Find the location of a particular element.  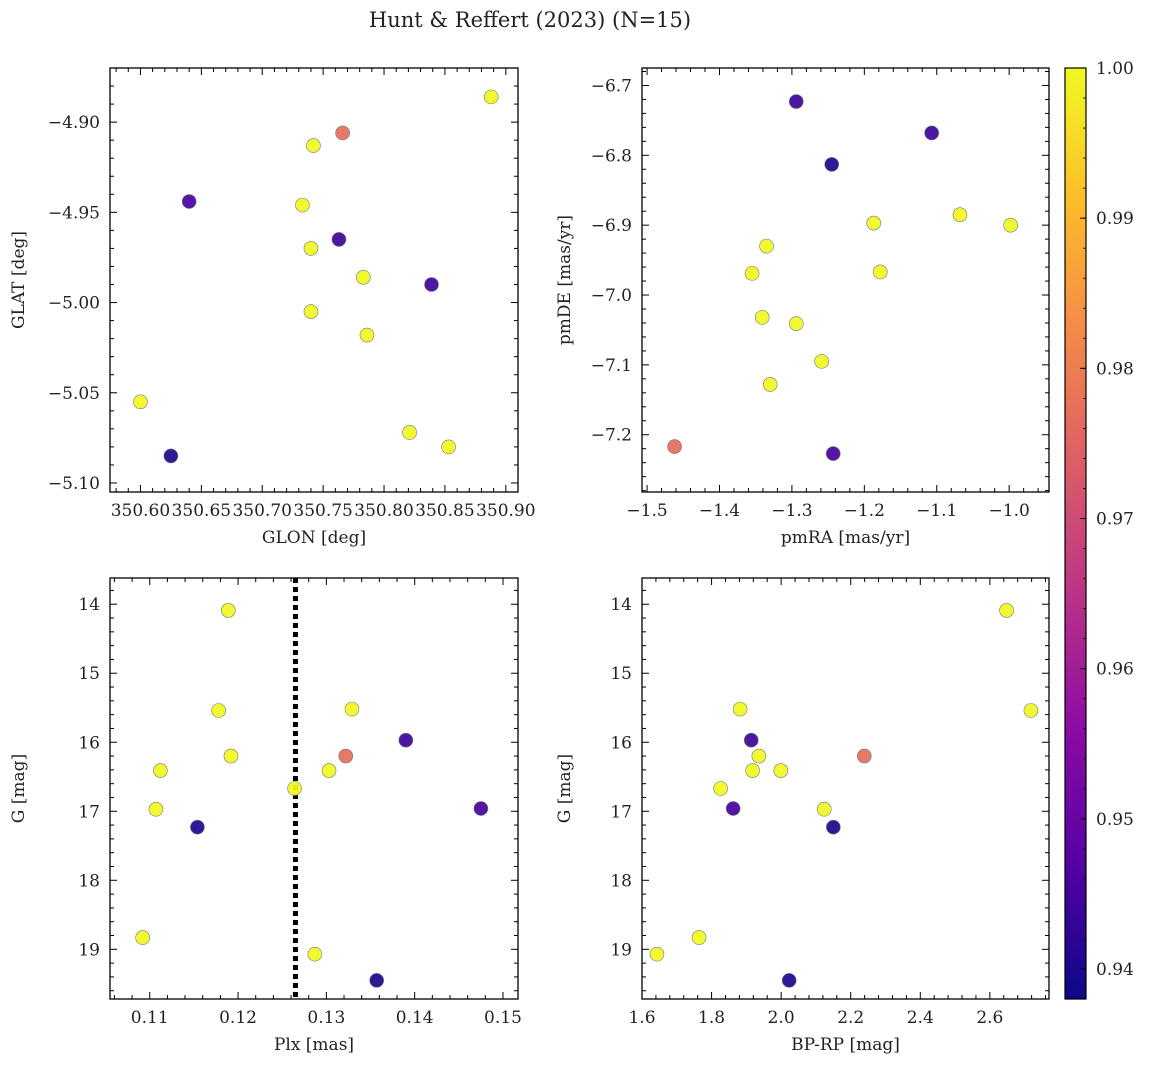

y-tick-label: −4.95 is located at coordinates (74, 213).